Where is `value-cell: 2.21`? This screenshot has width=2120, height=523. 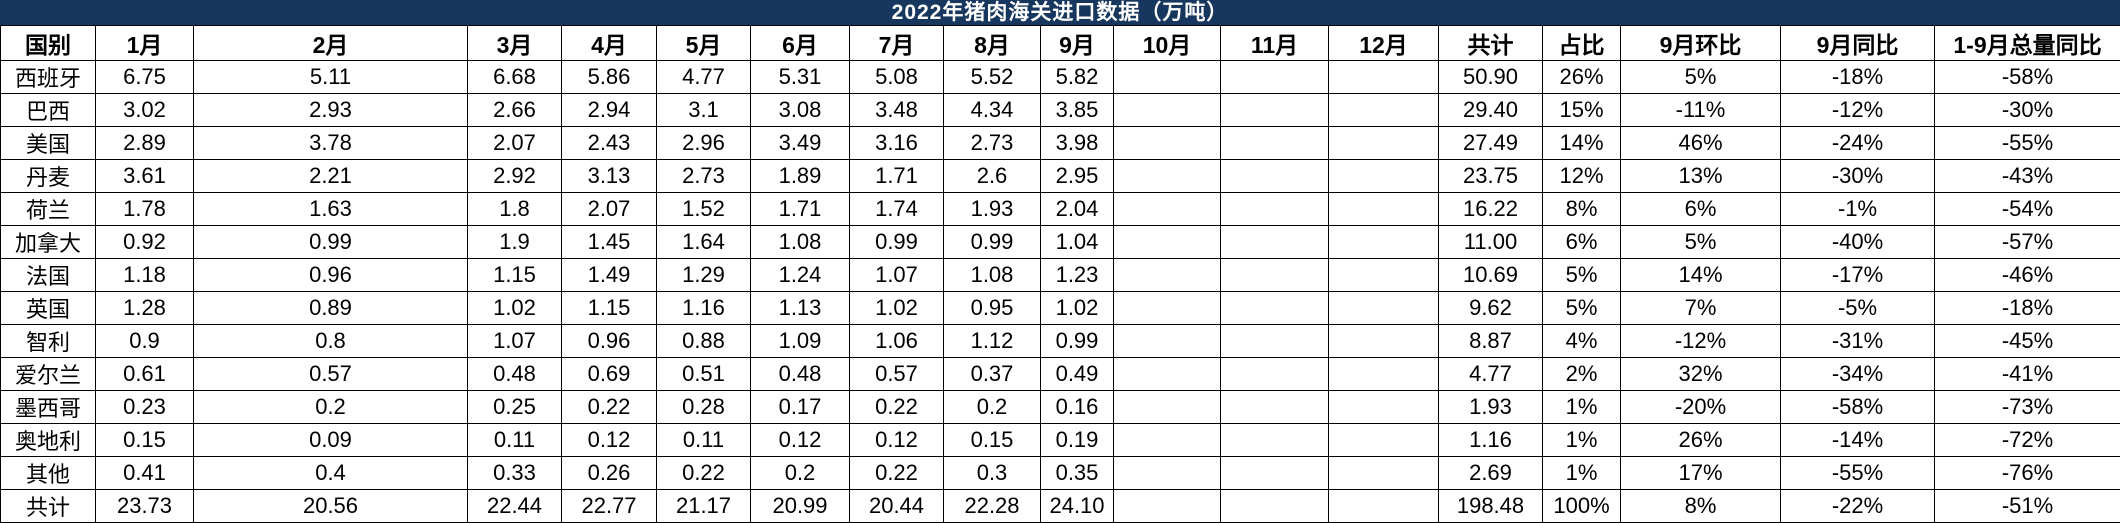 value-cell: 2.21 is located at coordinates (331, 176).